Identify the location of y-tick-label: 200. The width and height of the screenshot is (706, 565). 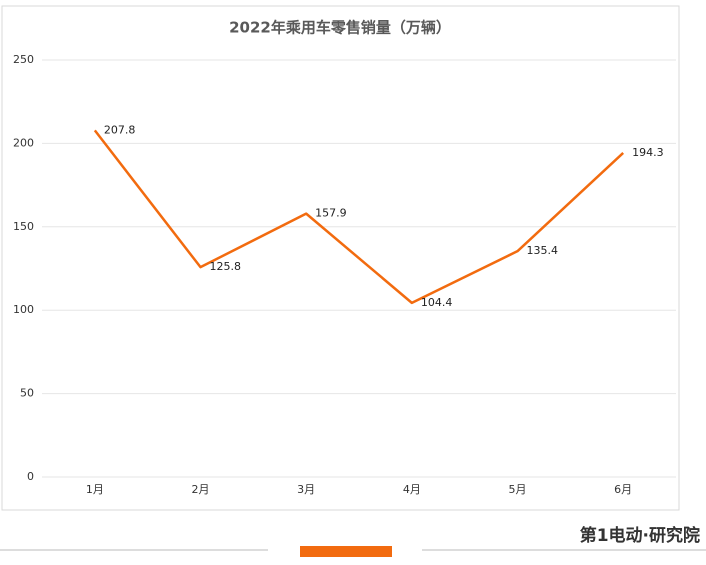
(23, 142).